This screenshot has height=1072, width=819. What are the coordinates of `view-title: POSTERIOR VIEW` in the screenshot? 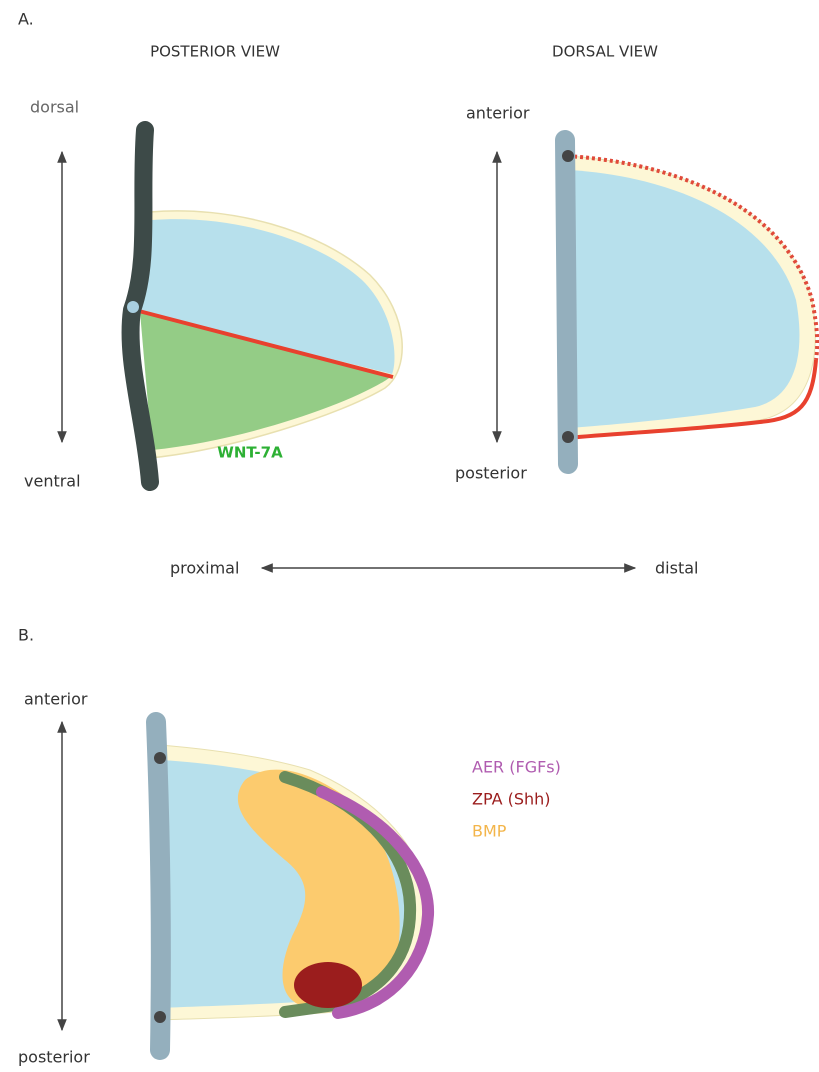 It's located at (215, 52).